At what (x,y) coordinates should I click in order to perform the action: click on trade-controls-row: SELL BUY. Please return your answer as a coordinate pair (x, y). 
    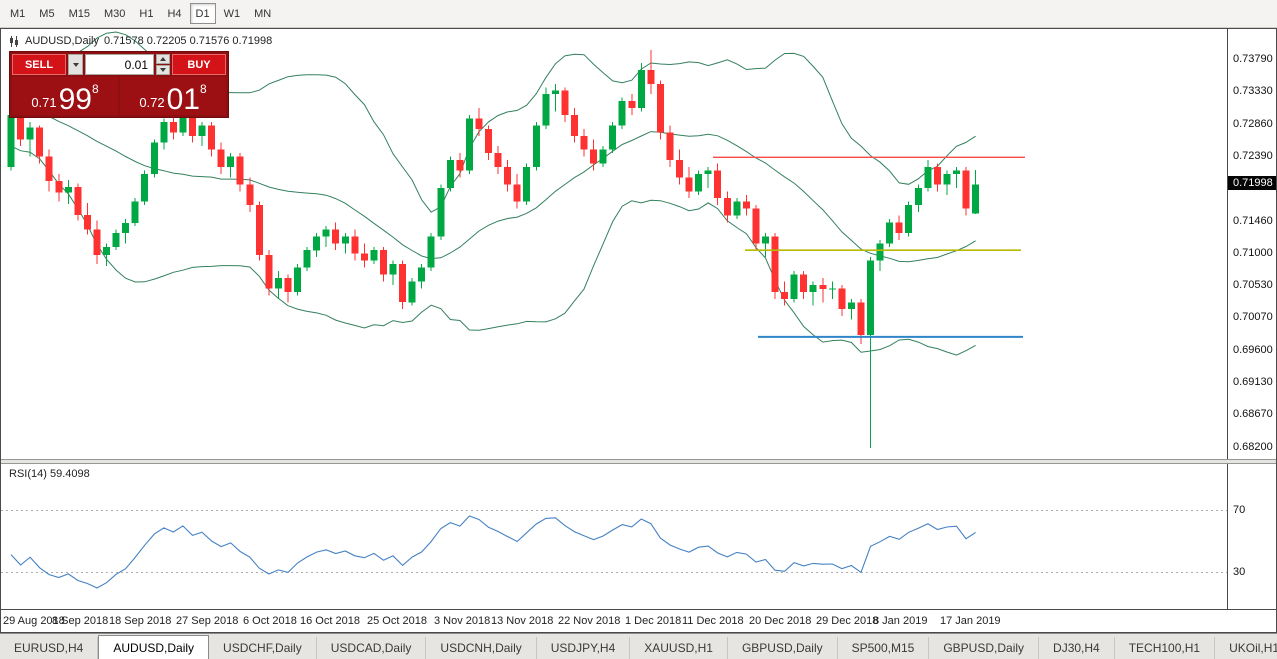
    Looking at the image, I should click on (119, 64).